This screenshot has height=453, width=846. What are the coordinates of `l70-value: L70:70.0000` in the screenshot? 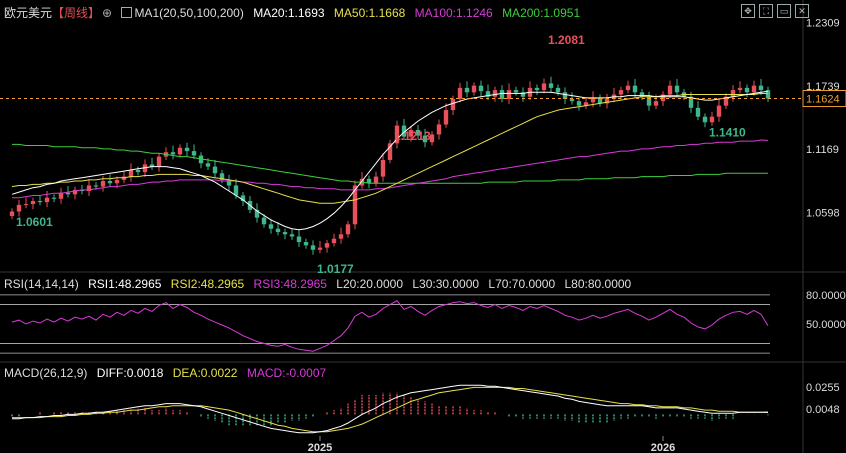 It's located at (522, 284).